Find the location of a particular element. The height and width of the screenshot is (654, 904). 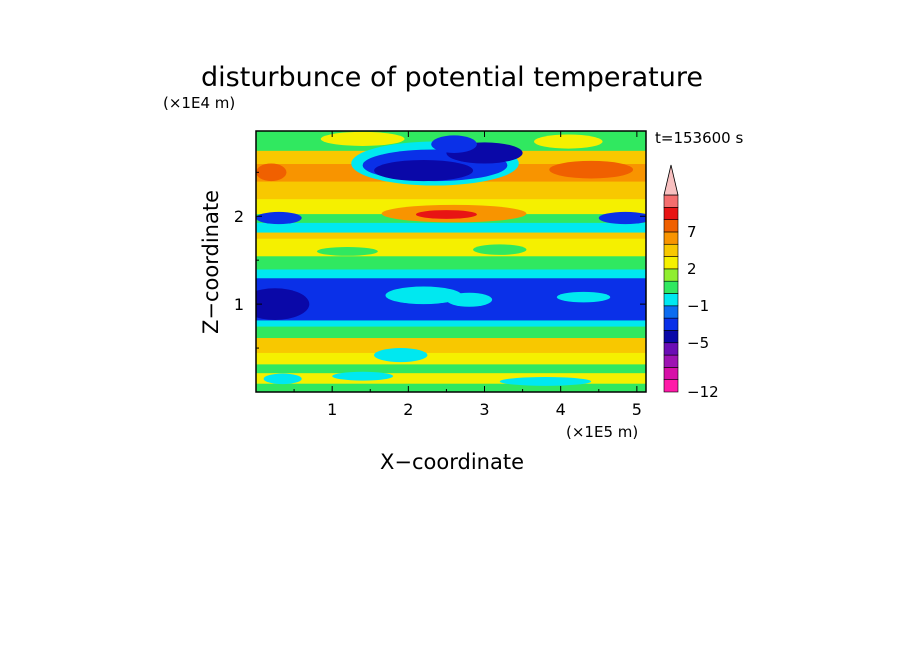

colorbar-label: −1 is located at coordinates (698, 306).